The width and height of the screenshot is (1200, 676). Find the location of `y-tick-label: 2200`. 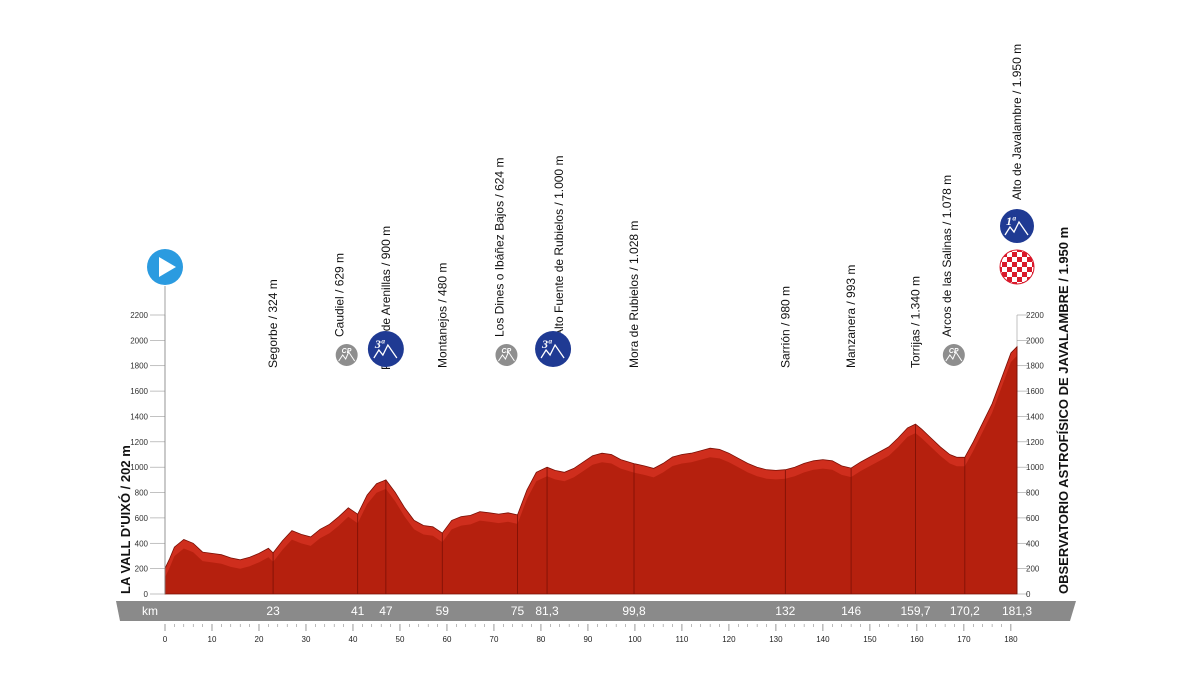

y-tick-label: 2200 is located at coordinates (139, 315).